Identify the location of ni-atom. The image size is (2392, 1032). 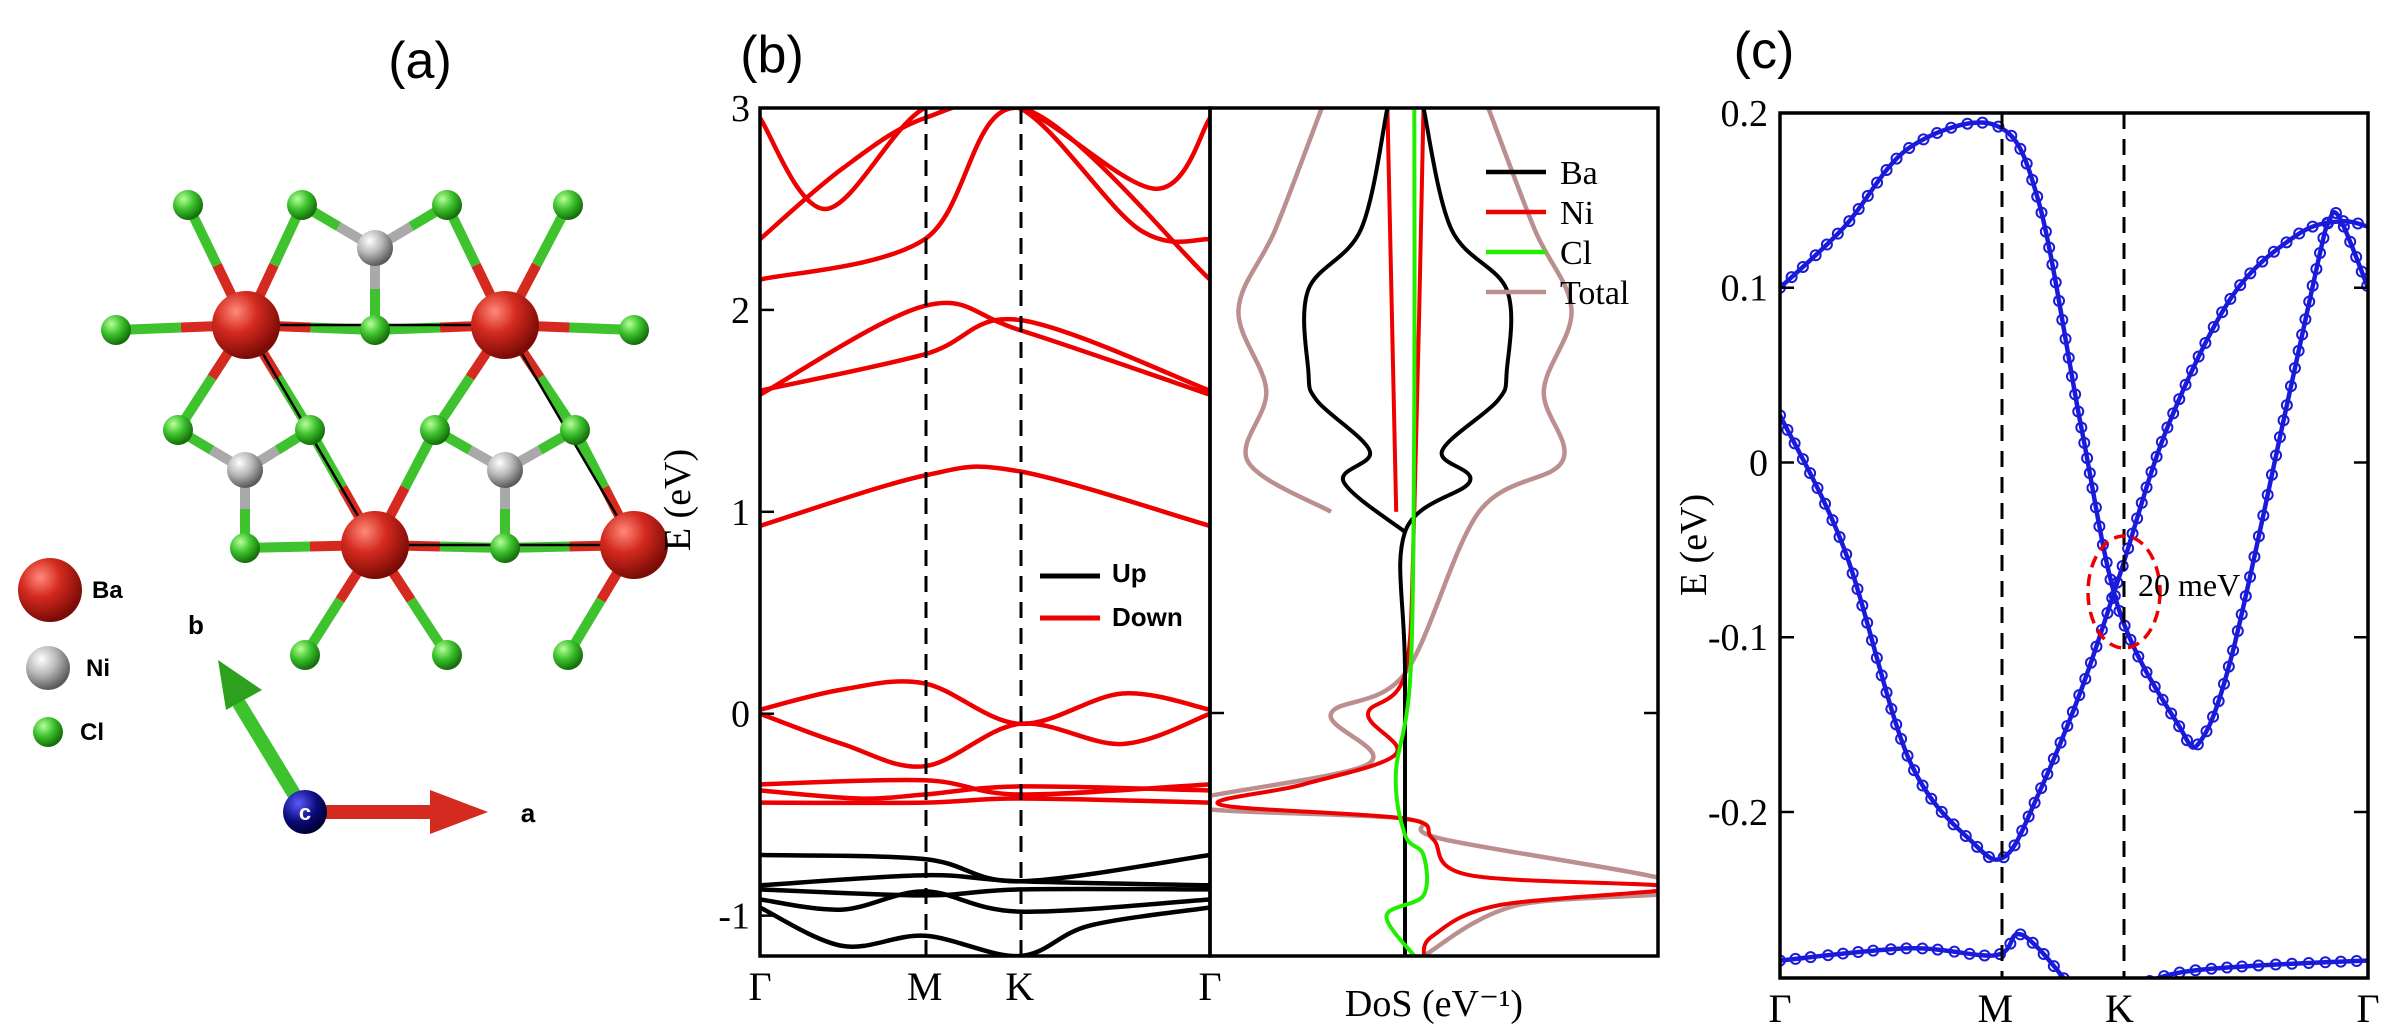
(245, 470).